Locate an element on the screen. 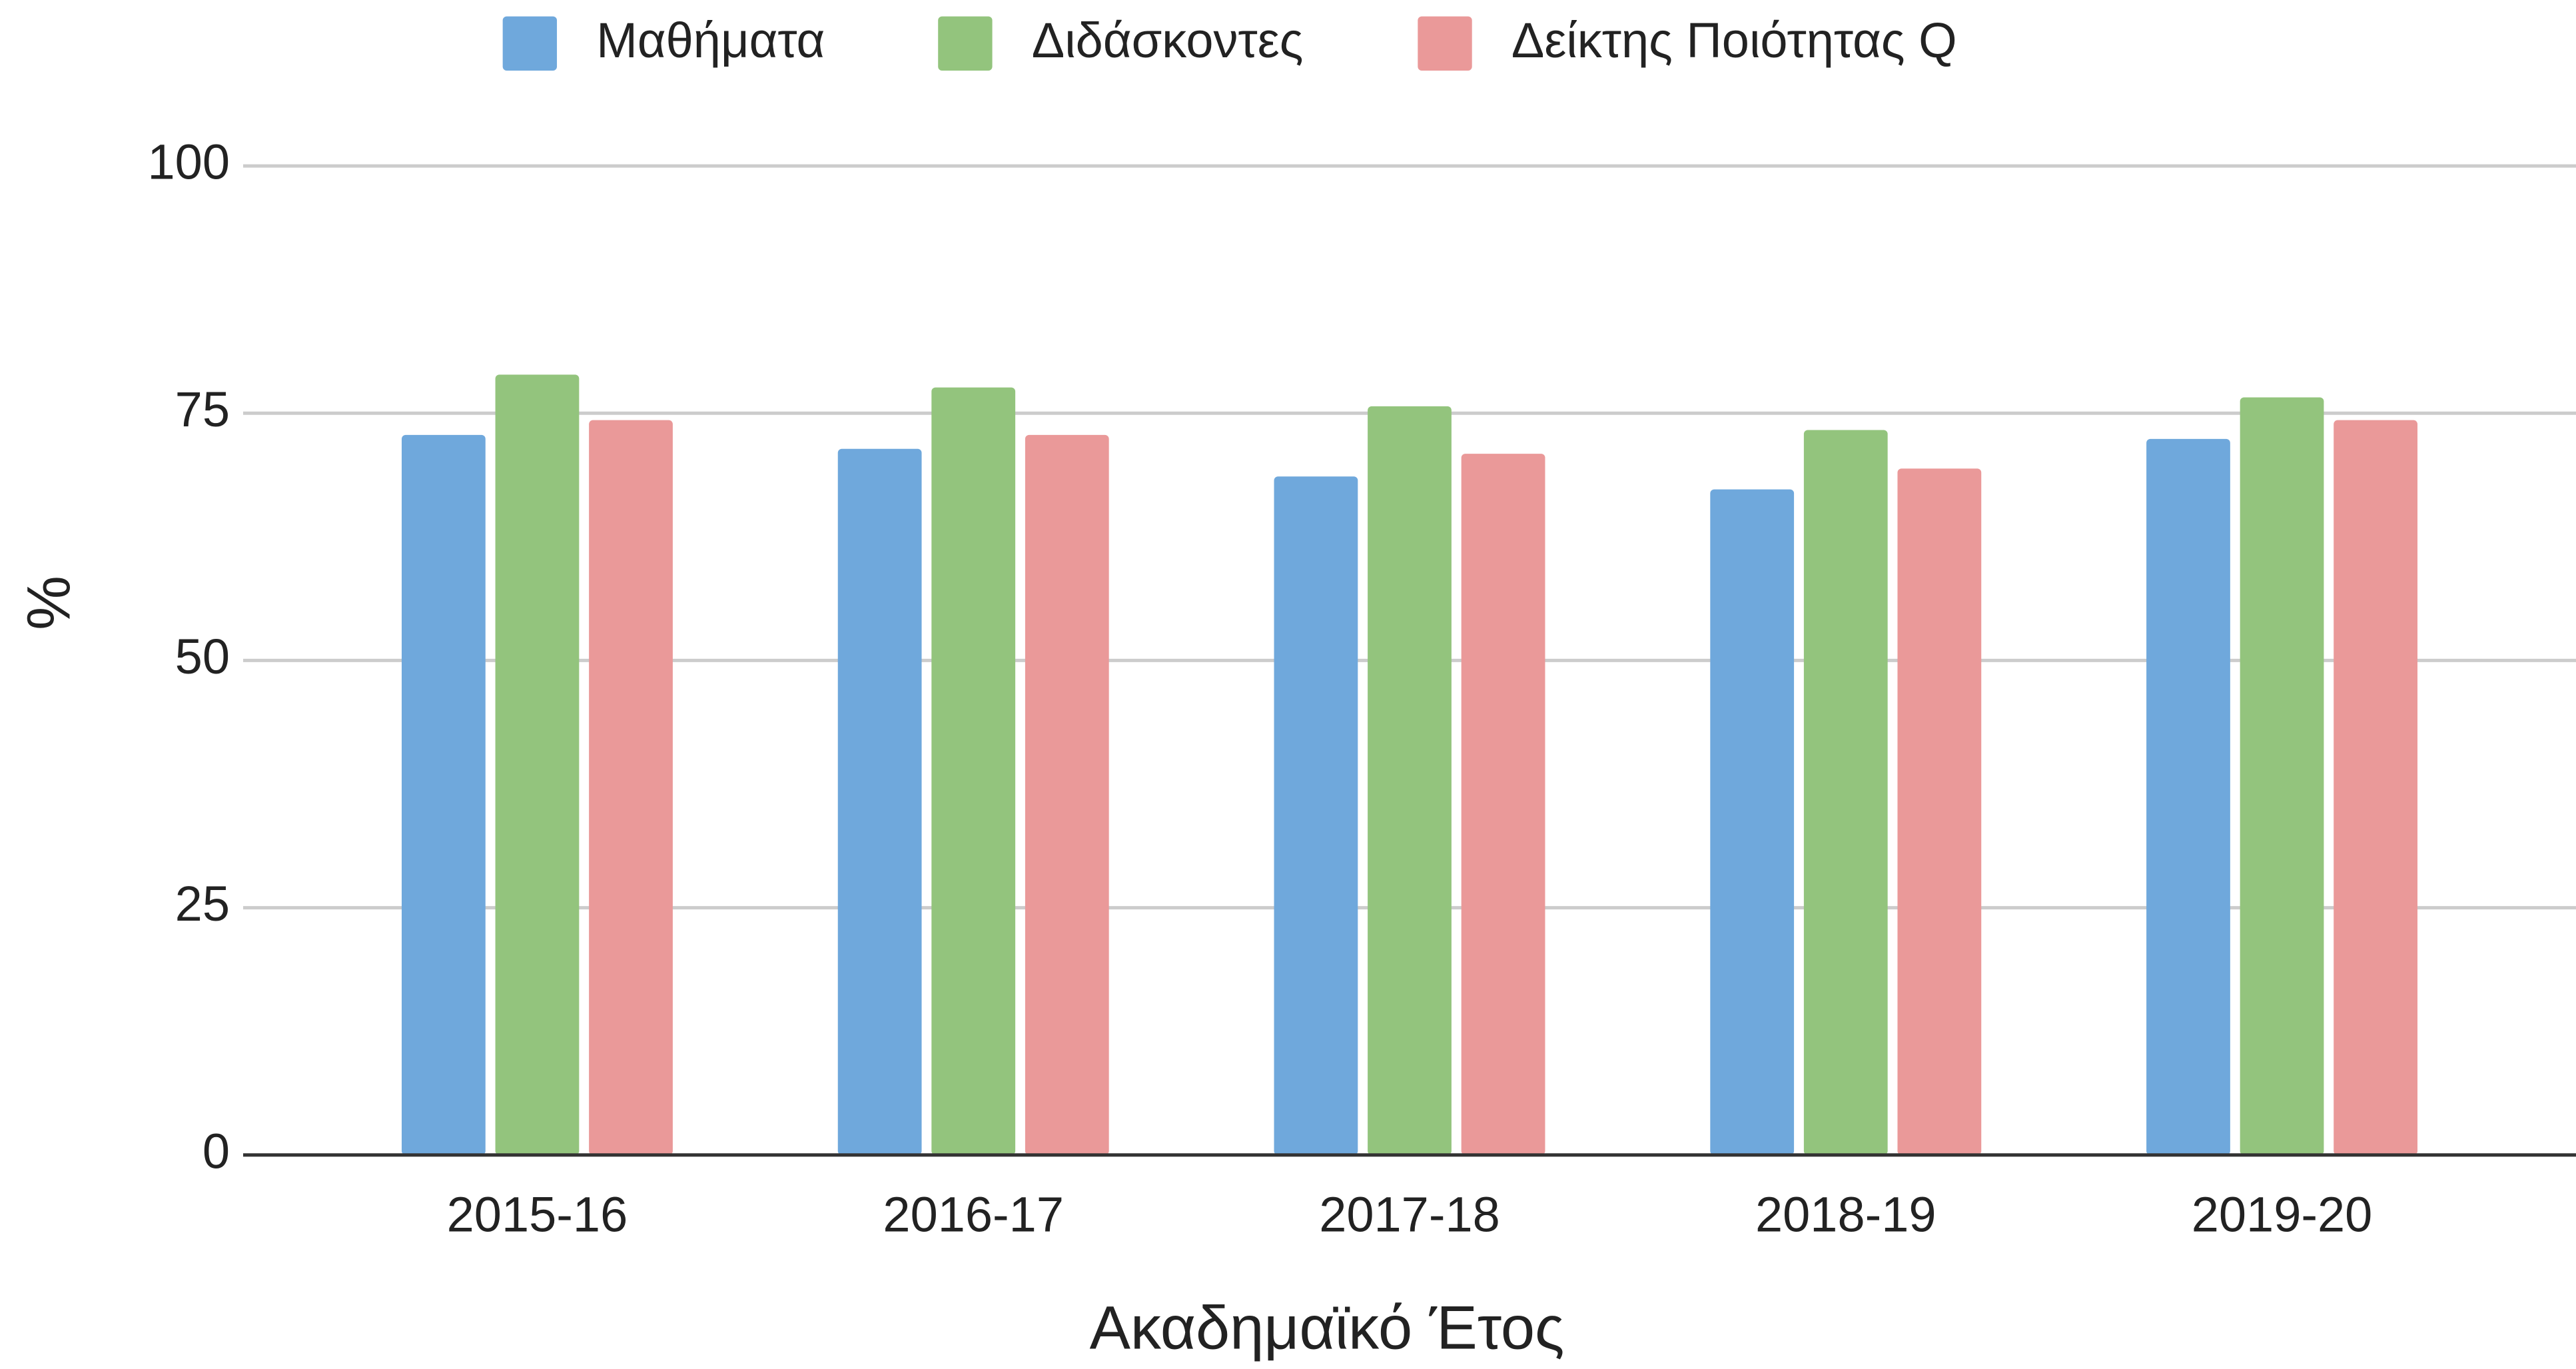  legend-label: Διδάσκοντες is located at coordinates (1168, 40).